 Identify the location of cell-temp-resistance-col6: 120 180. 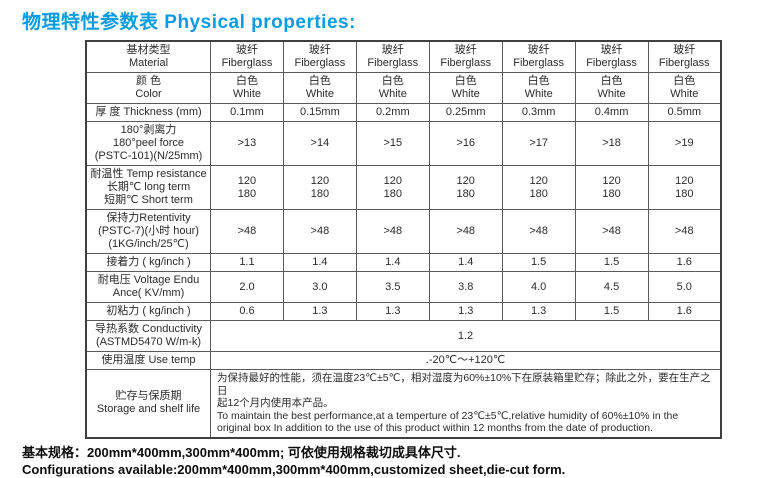
(611, 187).